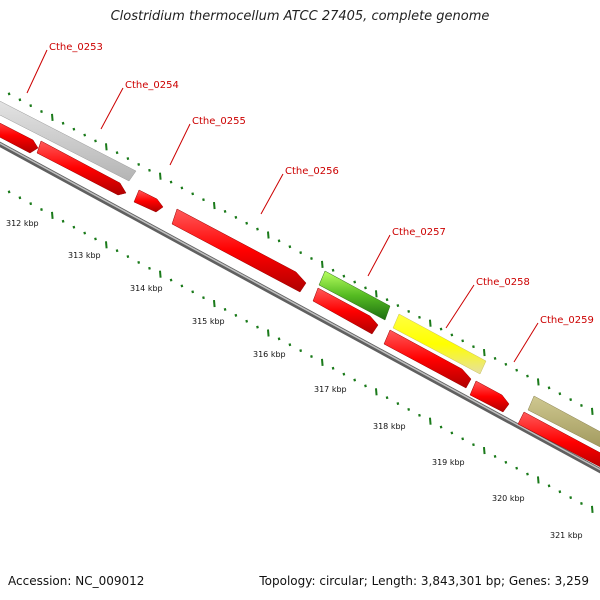 Image resolution: width=600 pixels, height=600 pixels. Describe the element at coordinates (503, 282) in the screenshot. I see `gene-label-Cthe_0258: Cthe_0258` at that location.